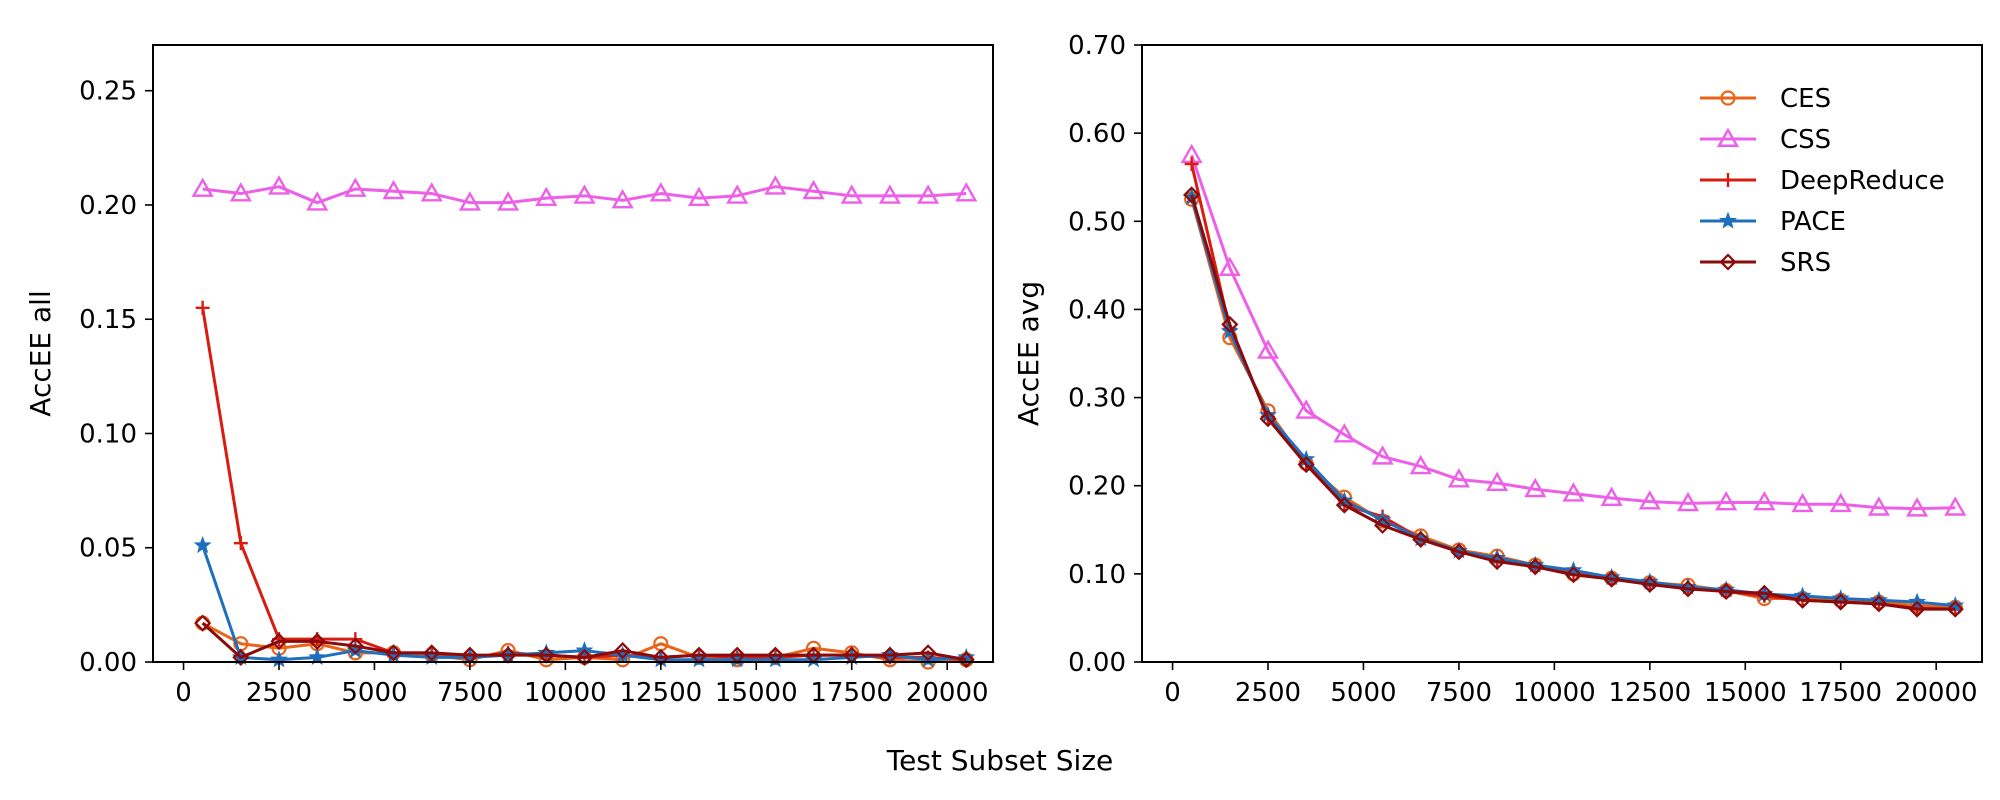 This screenshot has width=2000, height=800. What do you see at coordinates (1813, 222) in the screenshot?
I see `legend-label: PACE` at bounding box center [1813, 222].